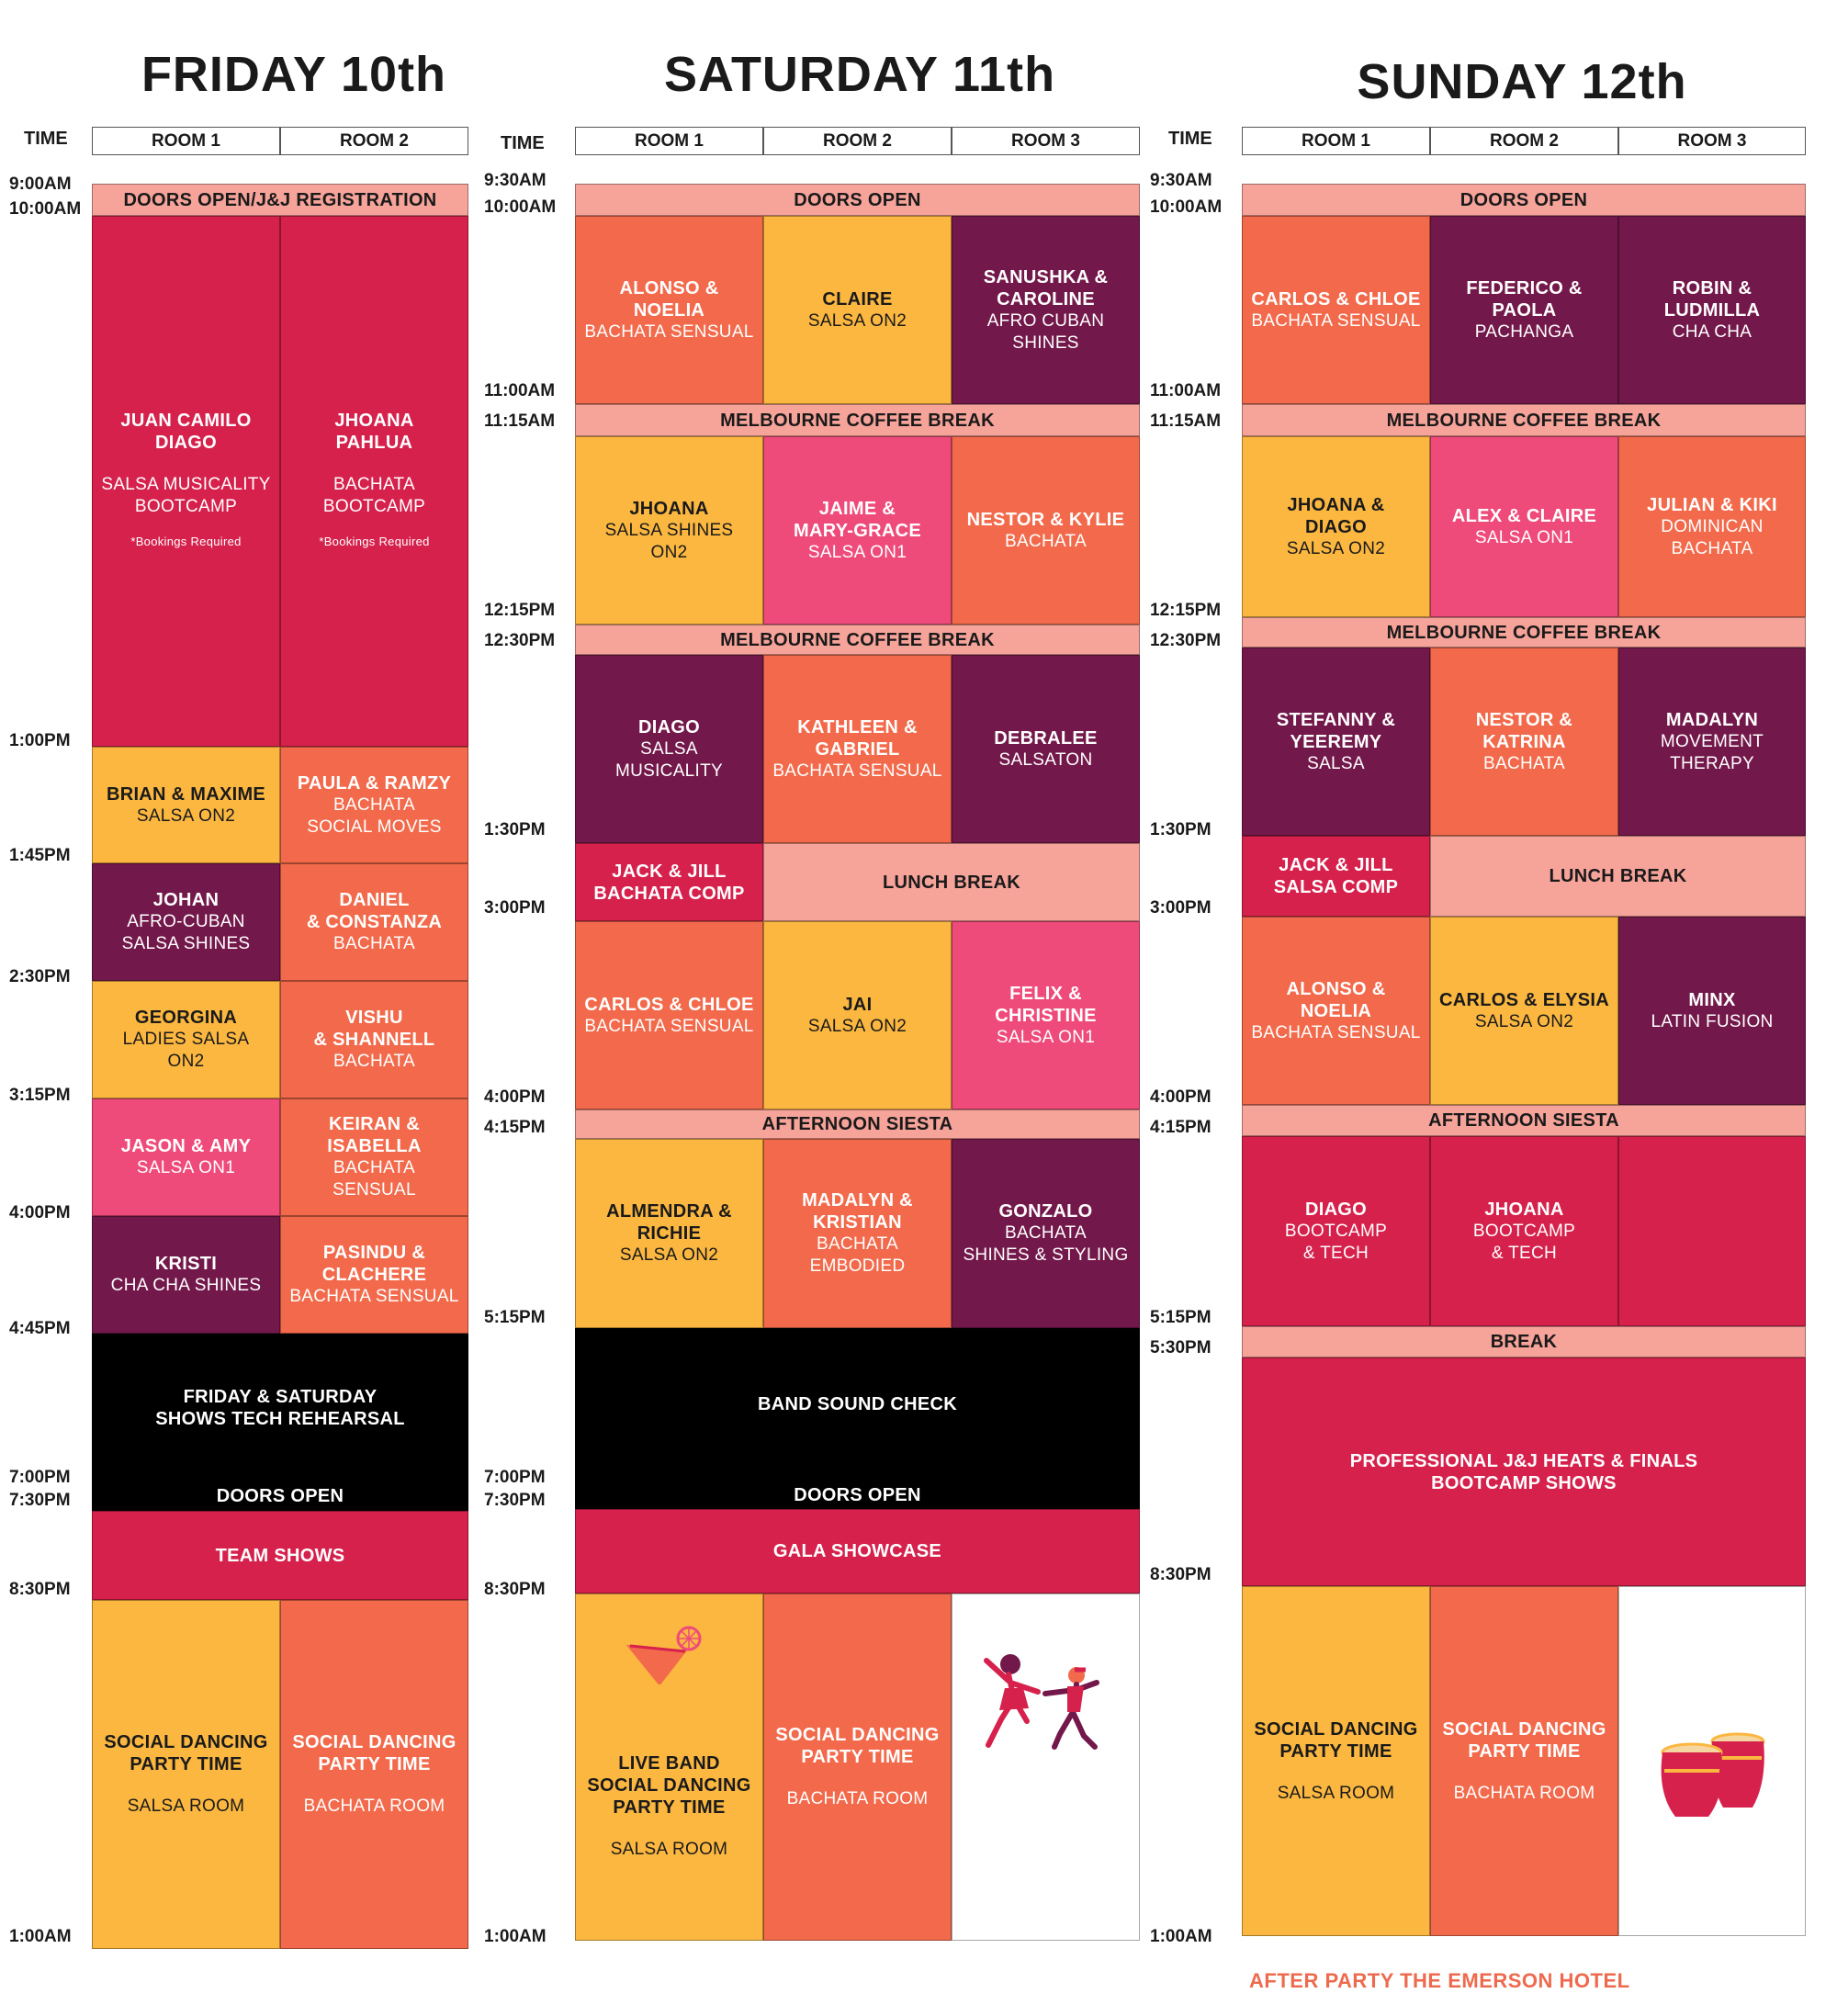 The image size is (1837, 2016). I want to click on session-title: DOORS OPEN/J&J REGISTRATION, so click(280, 199).